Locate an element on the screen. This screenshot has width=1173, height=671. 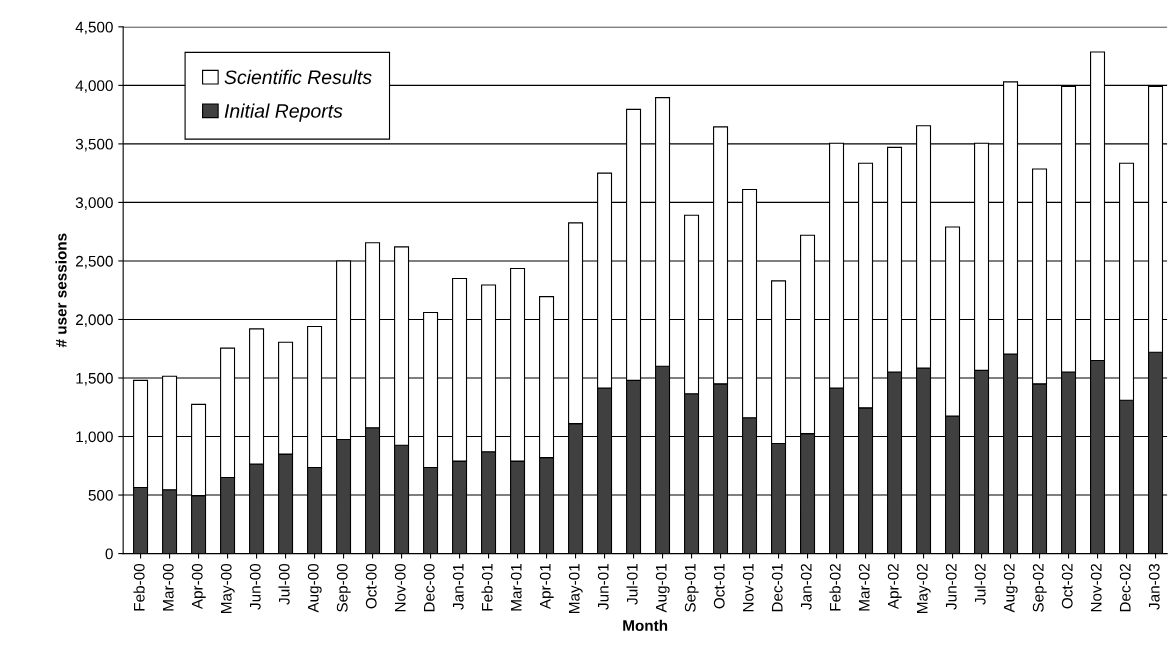
legend-label: Scientific Results is located at coordinates (298, 77).